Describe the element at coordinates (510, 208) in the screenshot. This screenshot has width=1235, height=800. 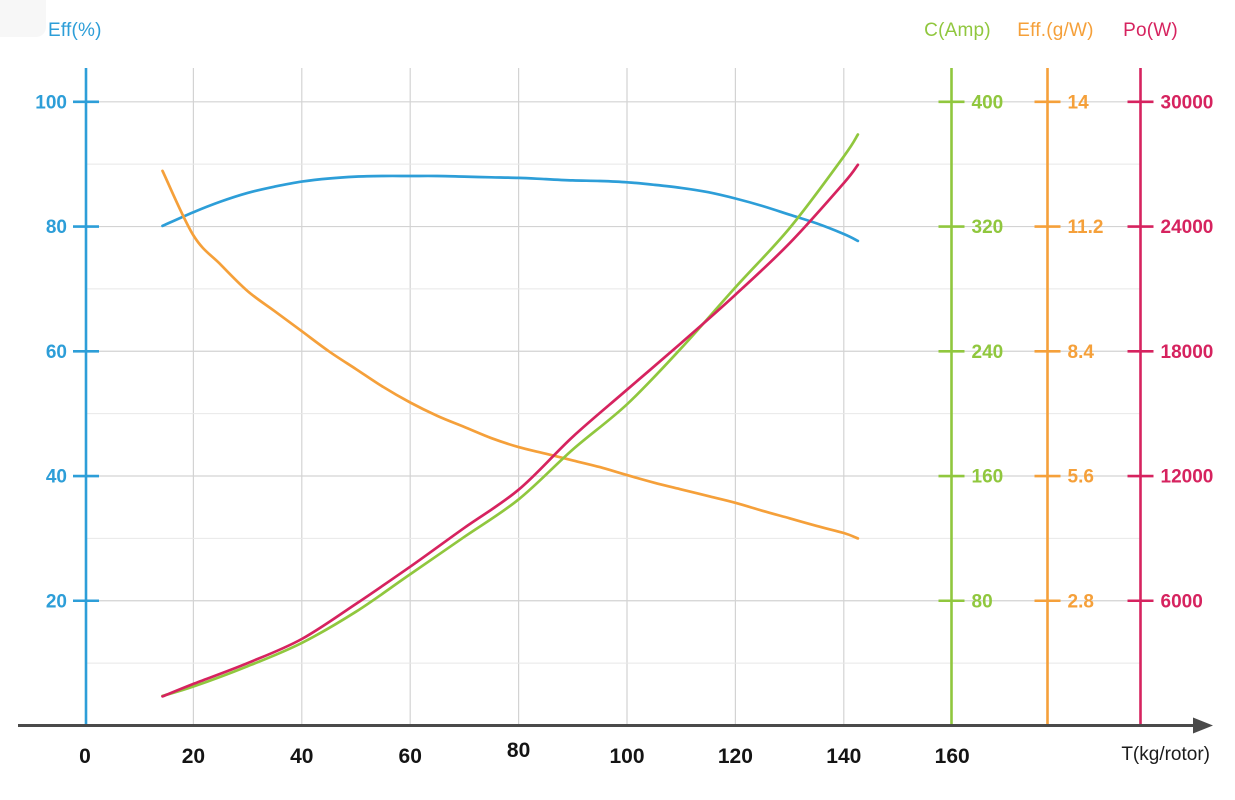
I see `curve-eff` at that location.